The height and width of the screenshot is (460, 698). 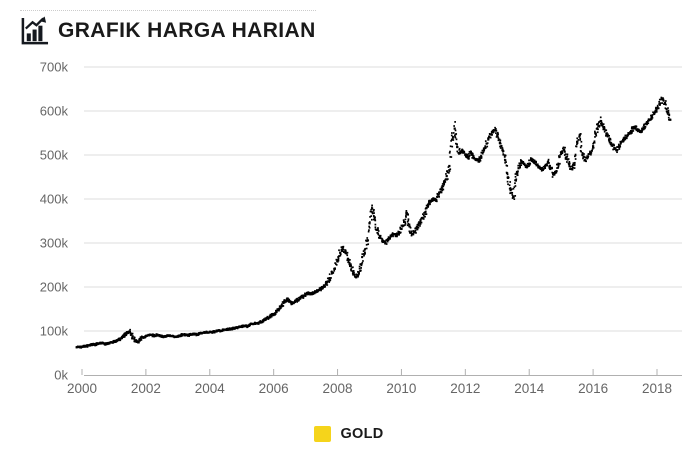 What do you see at coordinates (362, 434) in the screenshot?
I see `gold-legend-label: GOLD` at bounding box center [362, 434].